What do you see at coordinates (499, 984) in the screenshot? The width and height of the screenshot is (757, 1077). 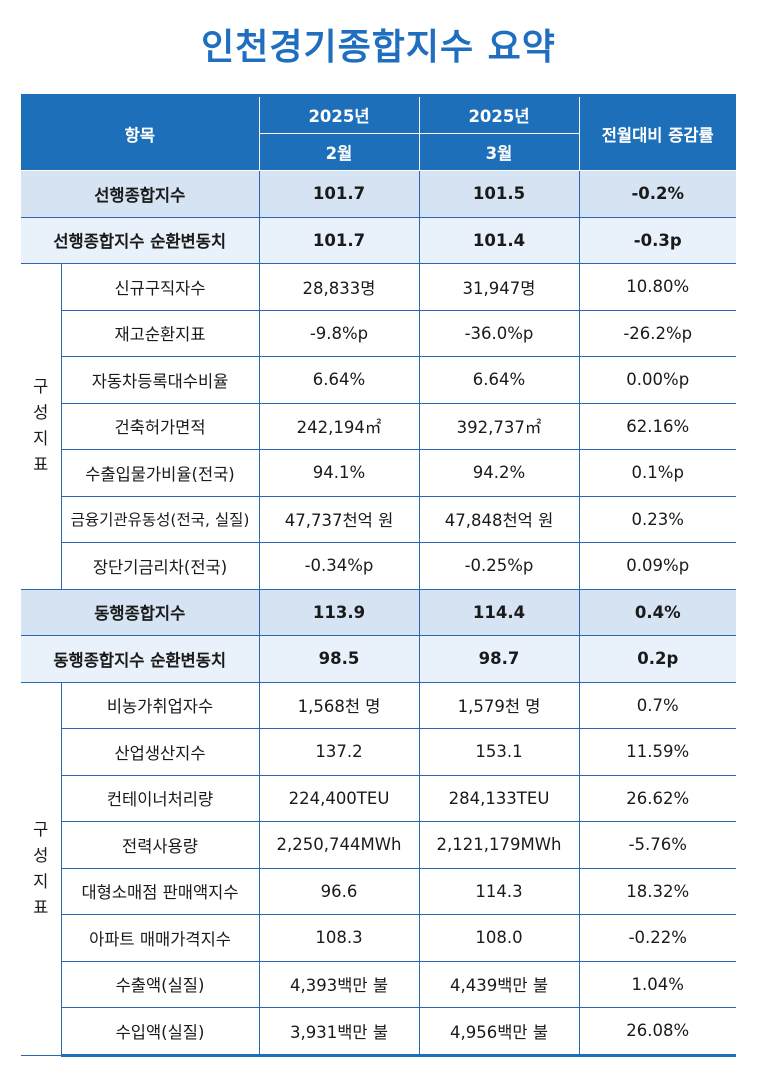 I see `value-mar: 4,439백만 불` at bounding box center [499, 984].